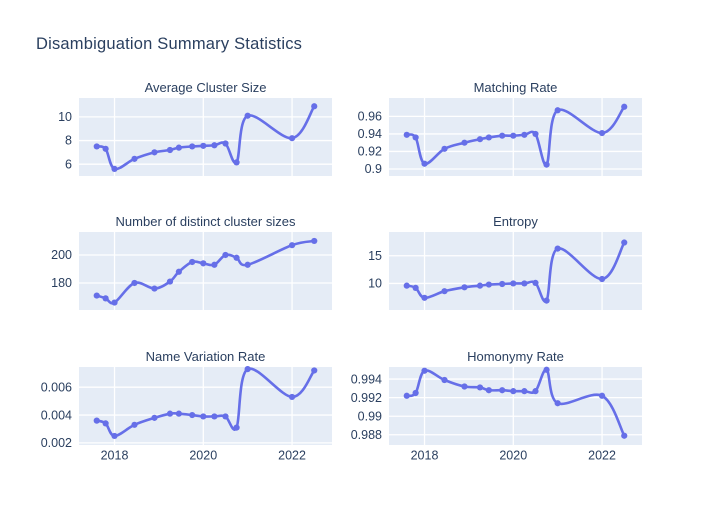 Image resolution: width=720 pixels, height=525 pixels. I want to click on svg-text: 200, so click(61, 255).